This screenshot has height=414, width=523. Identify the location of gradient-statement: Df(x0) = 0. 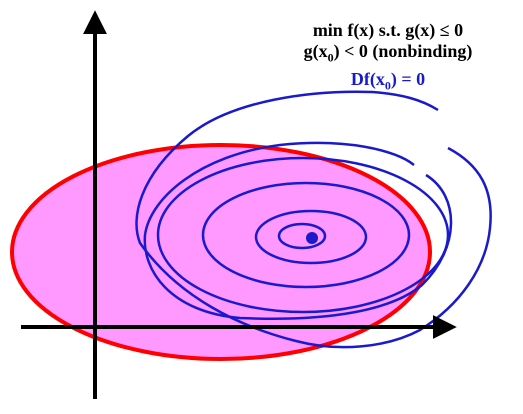
(388, 83).